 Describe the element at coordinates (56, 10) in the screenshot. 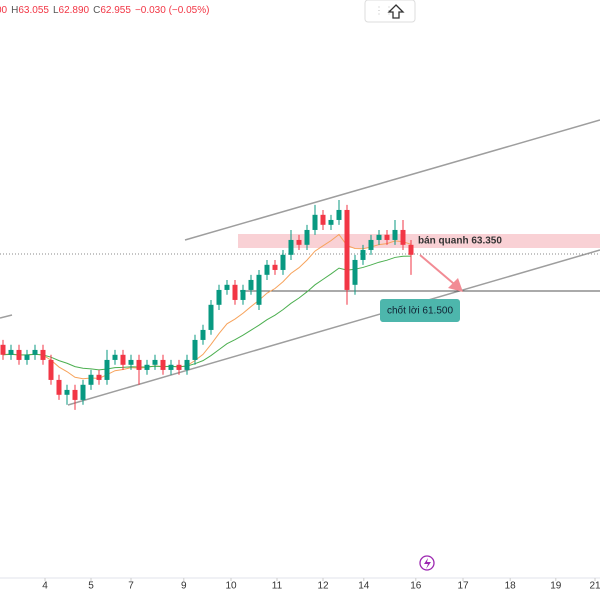

I see `header-key: L` at that location.